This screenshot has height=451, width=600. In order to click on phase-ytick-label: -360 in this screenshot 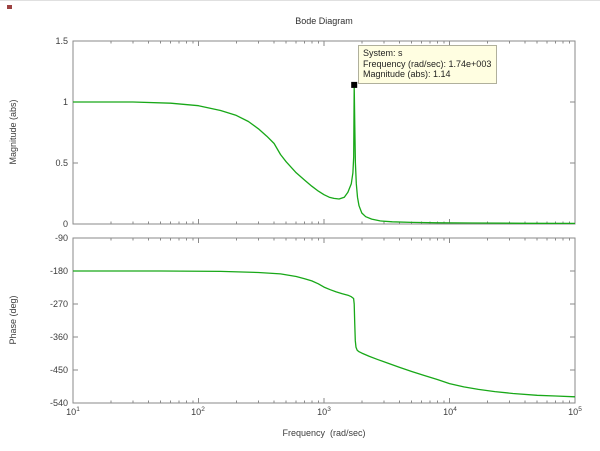, I will do `click(58, 337)`.